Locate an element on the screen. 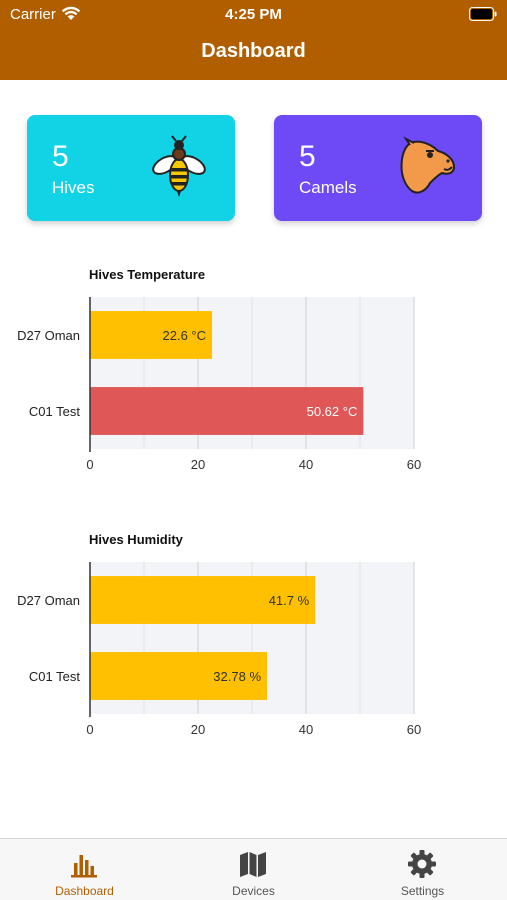 This screenshot has width=507, height=900. camels-label: Camels is located at coordinates (328, 187).